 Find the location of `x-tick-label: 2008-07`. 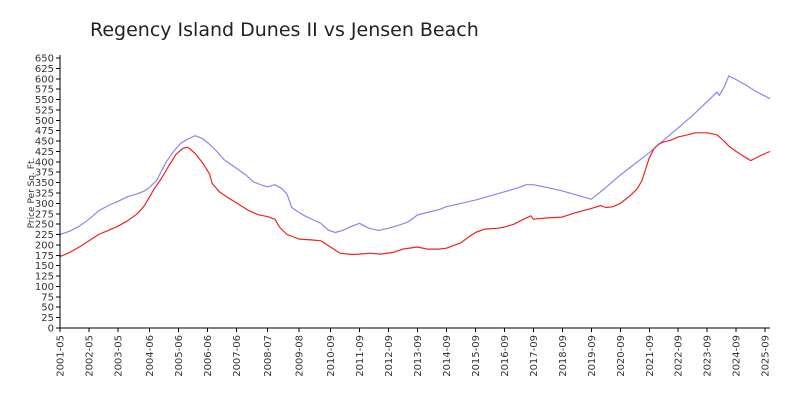

x-tick-label: 2008-07 is located at coordinates (268, 356).